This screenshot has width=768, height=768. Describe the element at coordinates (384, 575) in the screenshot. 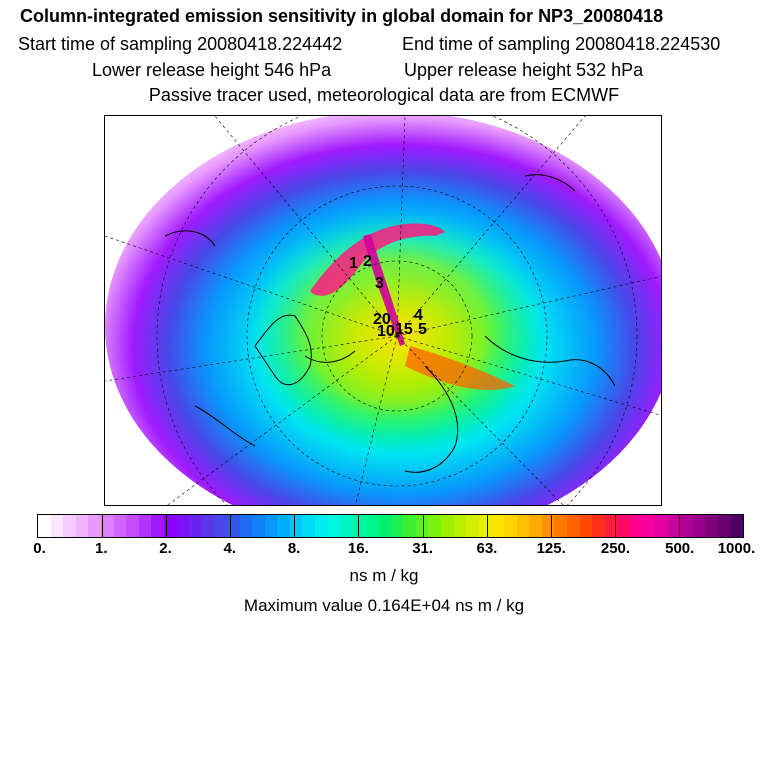

I see `unit-label: ns m / kg` at that location.